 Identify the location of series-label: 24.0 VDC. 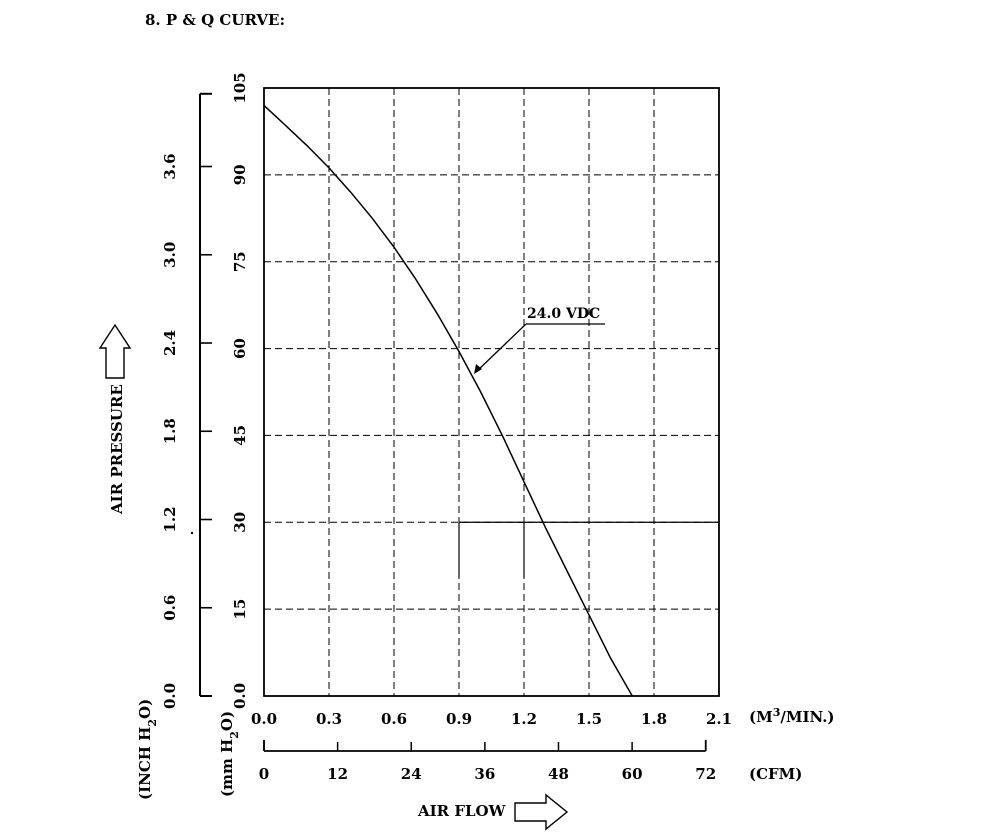
(563, 314).